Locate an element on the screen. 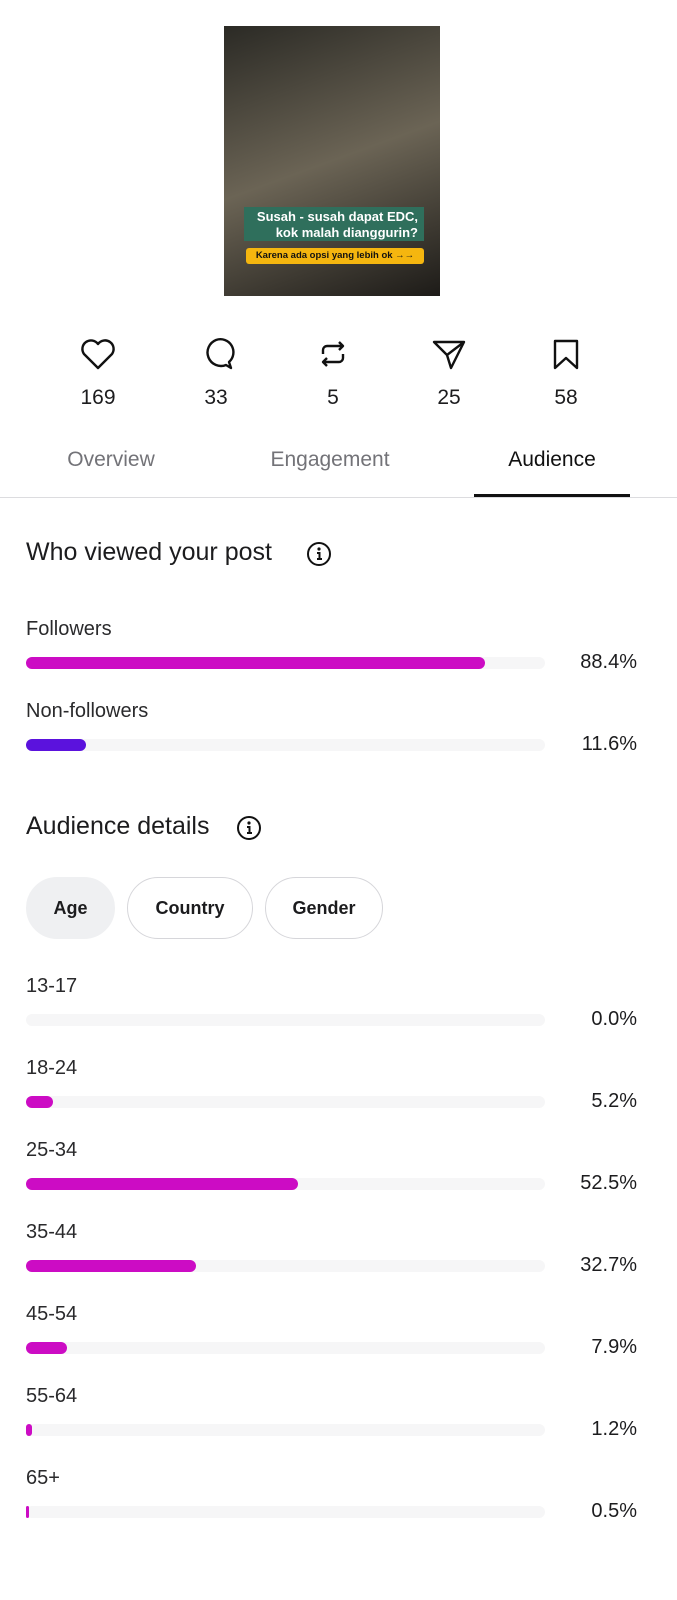 Image resolution: width=677 pixels, height=1600 pixels. tab: Audience is located at coordinates (552, 459).